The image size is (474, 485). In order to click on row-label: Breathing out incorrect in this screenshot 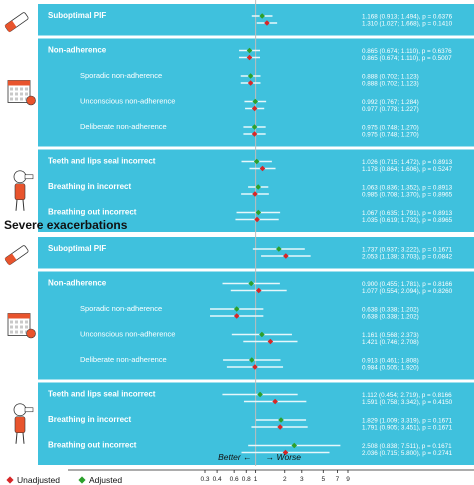, I will do `click(92, 212)`.